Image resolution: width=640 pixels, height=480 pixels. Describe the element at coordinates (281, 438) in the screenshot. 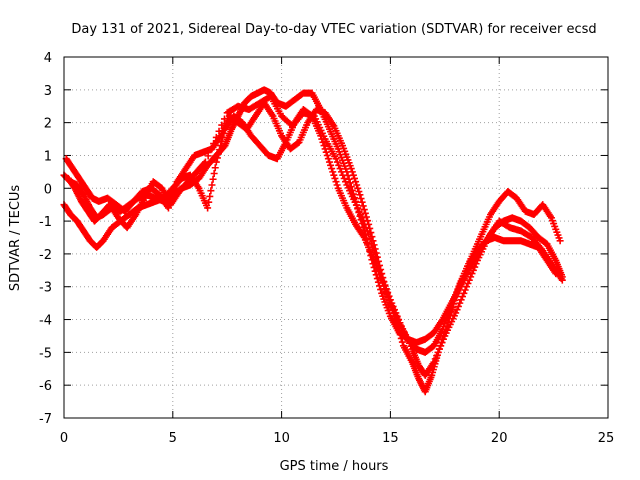

I see `x-tick-label: 10` at that location.